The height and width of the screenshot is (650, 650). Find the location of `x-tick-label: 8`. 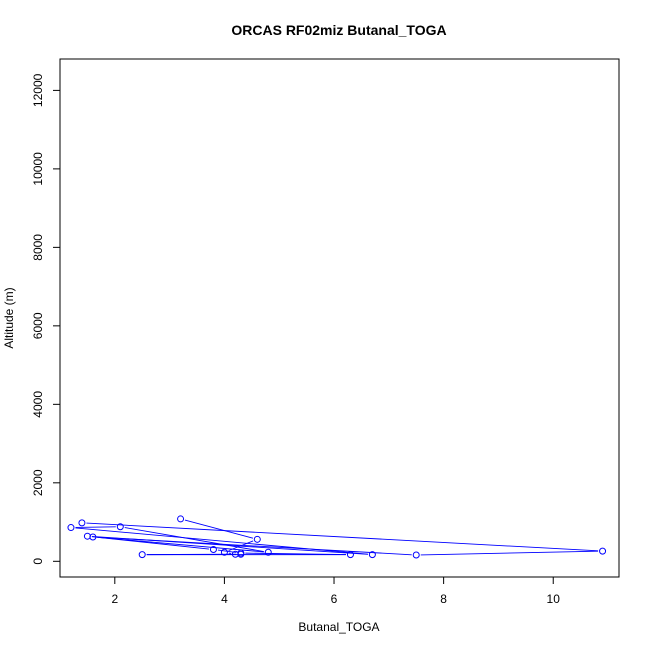

x-tick-label: 8 is located at coordinates (443, 599).